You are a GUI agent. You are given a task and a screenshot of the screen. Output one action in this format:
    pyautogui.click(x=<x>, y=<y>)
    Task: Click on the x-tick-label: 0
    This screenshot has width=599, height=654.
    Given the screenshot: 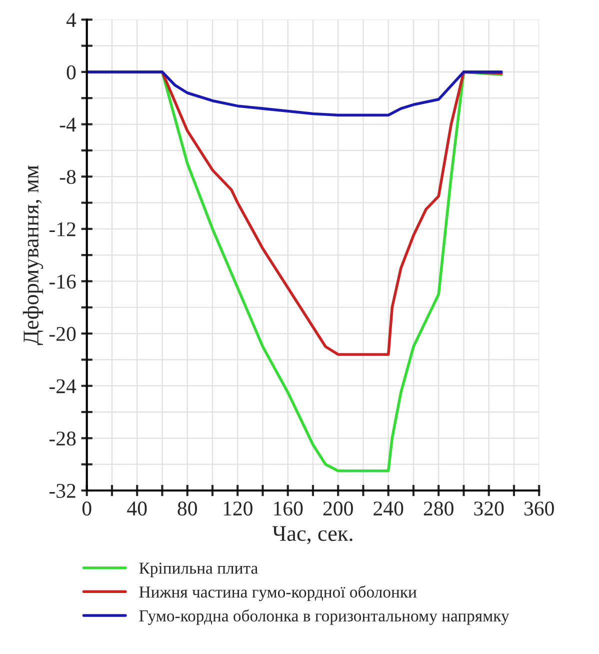 What is the action you would take?
    pyautogui.click(x=87, y=509)
    